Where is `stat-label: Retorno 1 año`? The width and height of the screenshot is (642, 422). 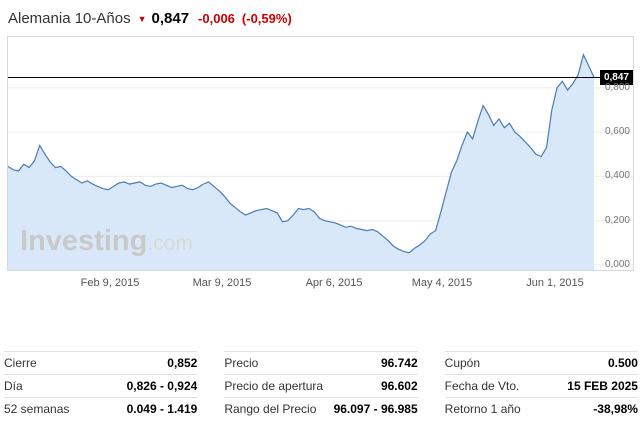 stat-label: Retorno 1 año is located at coordinates (482, 409).